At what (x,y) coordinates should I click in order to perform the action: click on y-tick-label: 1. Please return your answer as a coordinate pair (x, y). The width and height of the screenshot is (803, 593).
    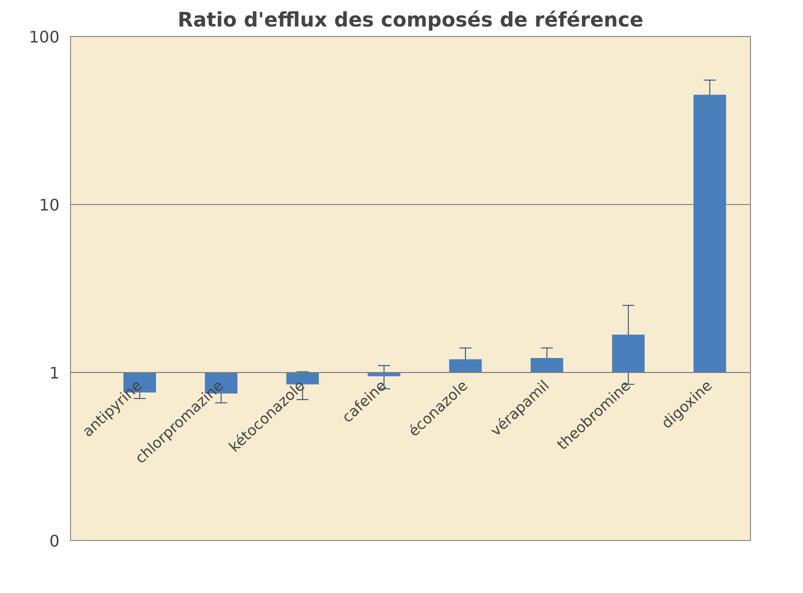
    Looking at the image, I should click on (54, 373).